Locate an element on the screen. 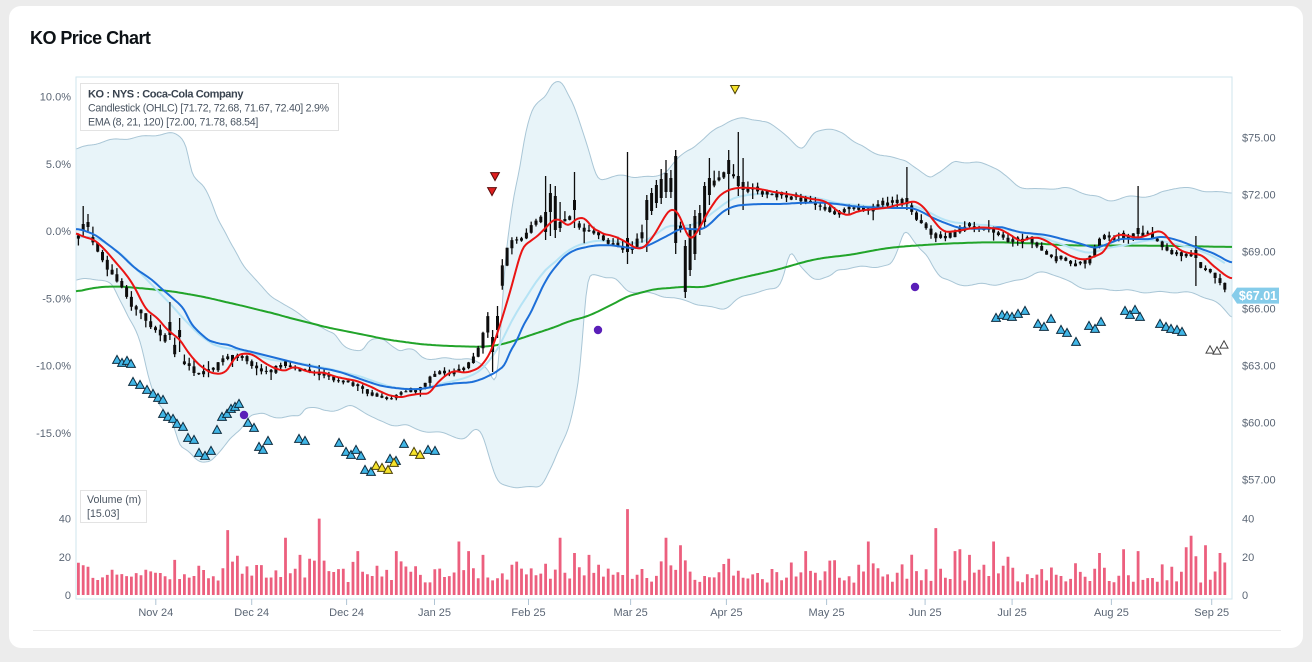  svg-text: 10.0% is located at coordinates (55, 98).